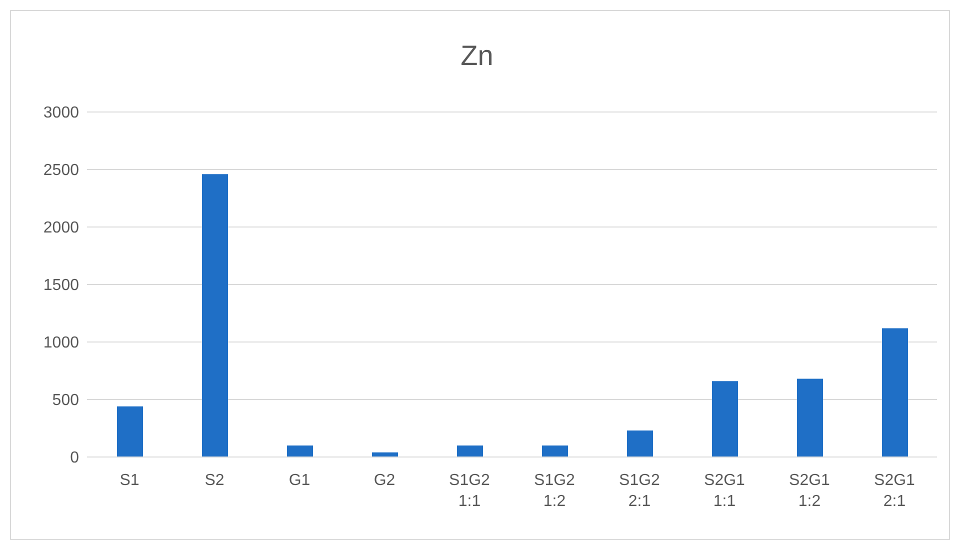  Describe the element at coordinates (725, 491) in the screenshot. I see `x-tick-label: S2G1 1:1` at that location.